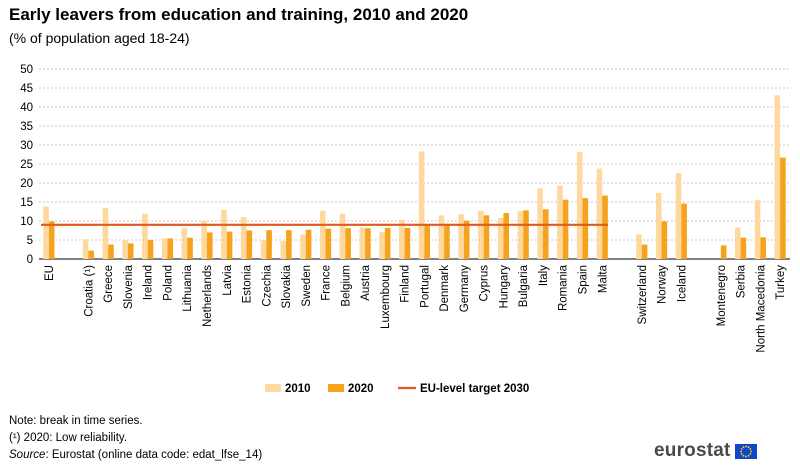 The image size is (800, 468). I want to click on logo-text: eurostat, so click(692, 450).